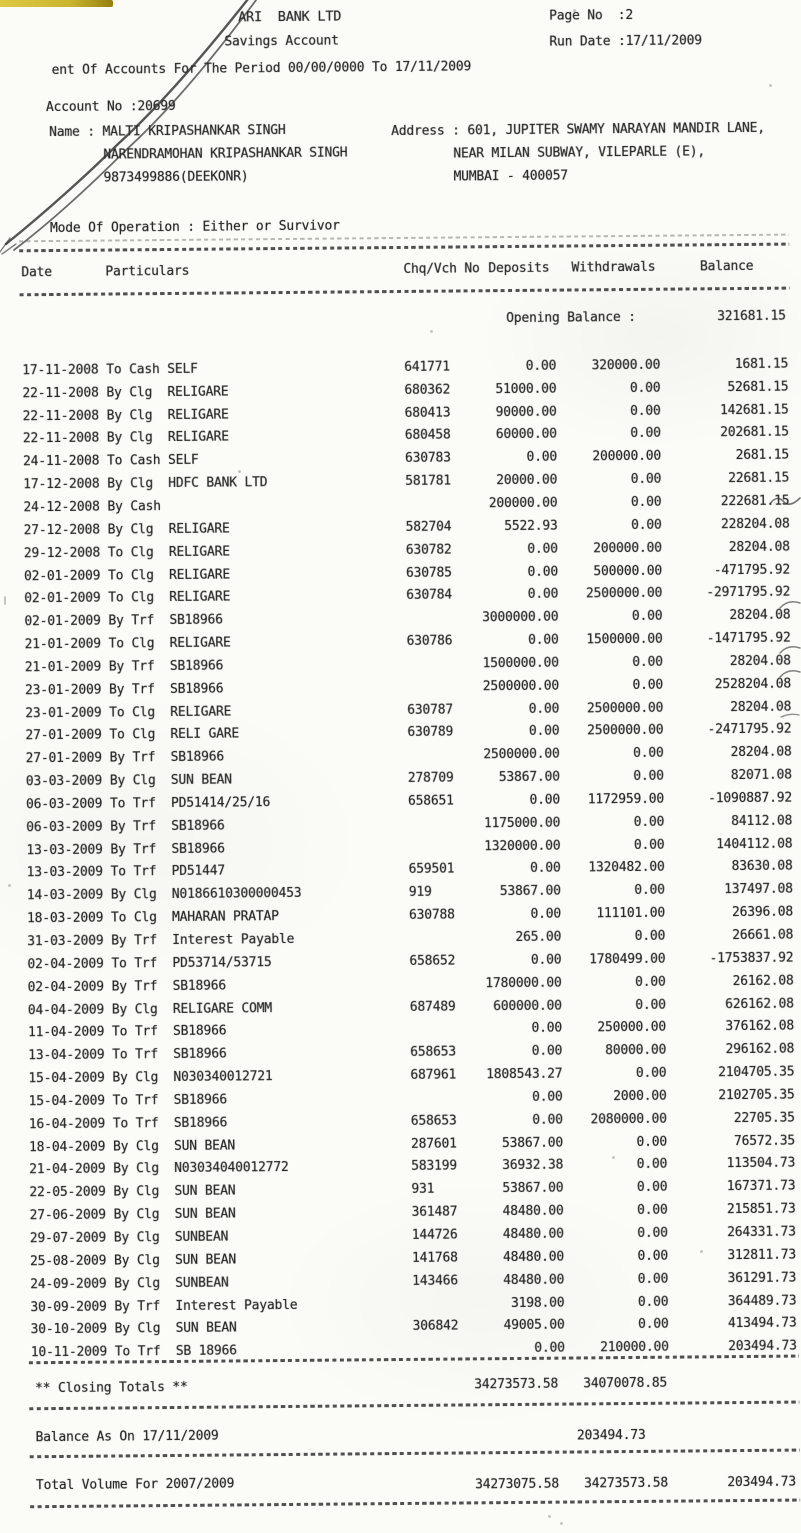  Describe the element at coordinates (533, 1188) in the screenshot. I see `cell-deposits: 53867.00` at that location.